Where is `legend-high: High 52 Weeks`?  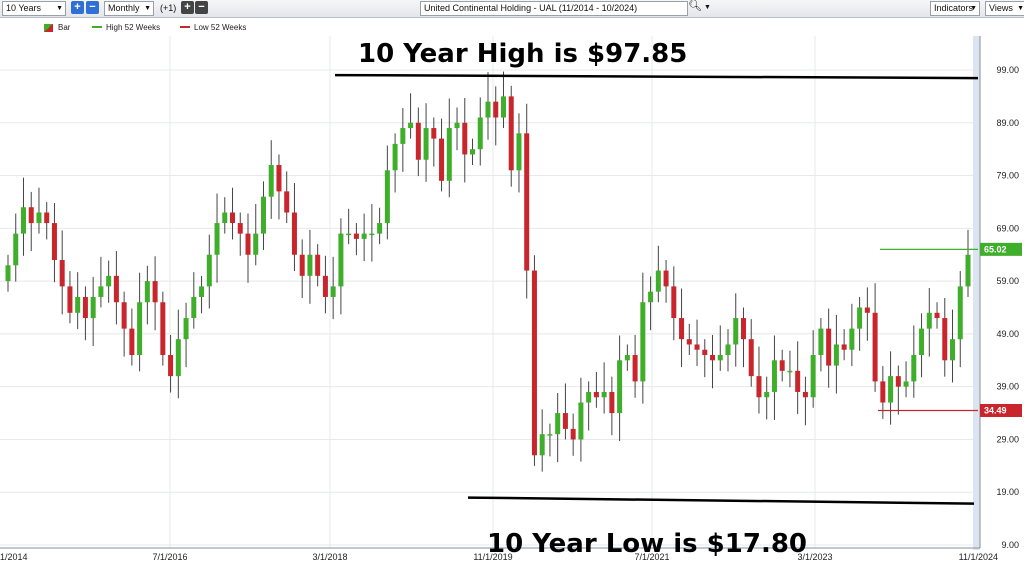 legend-high: High 52 Weeks is located at coordinates (133, 27).